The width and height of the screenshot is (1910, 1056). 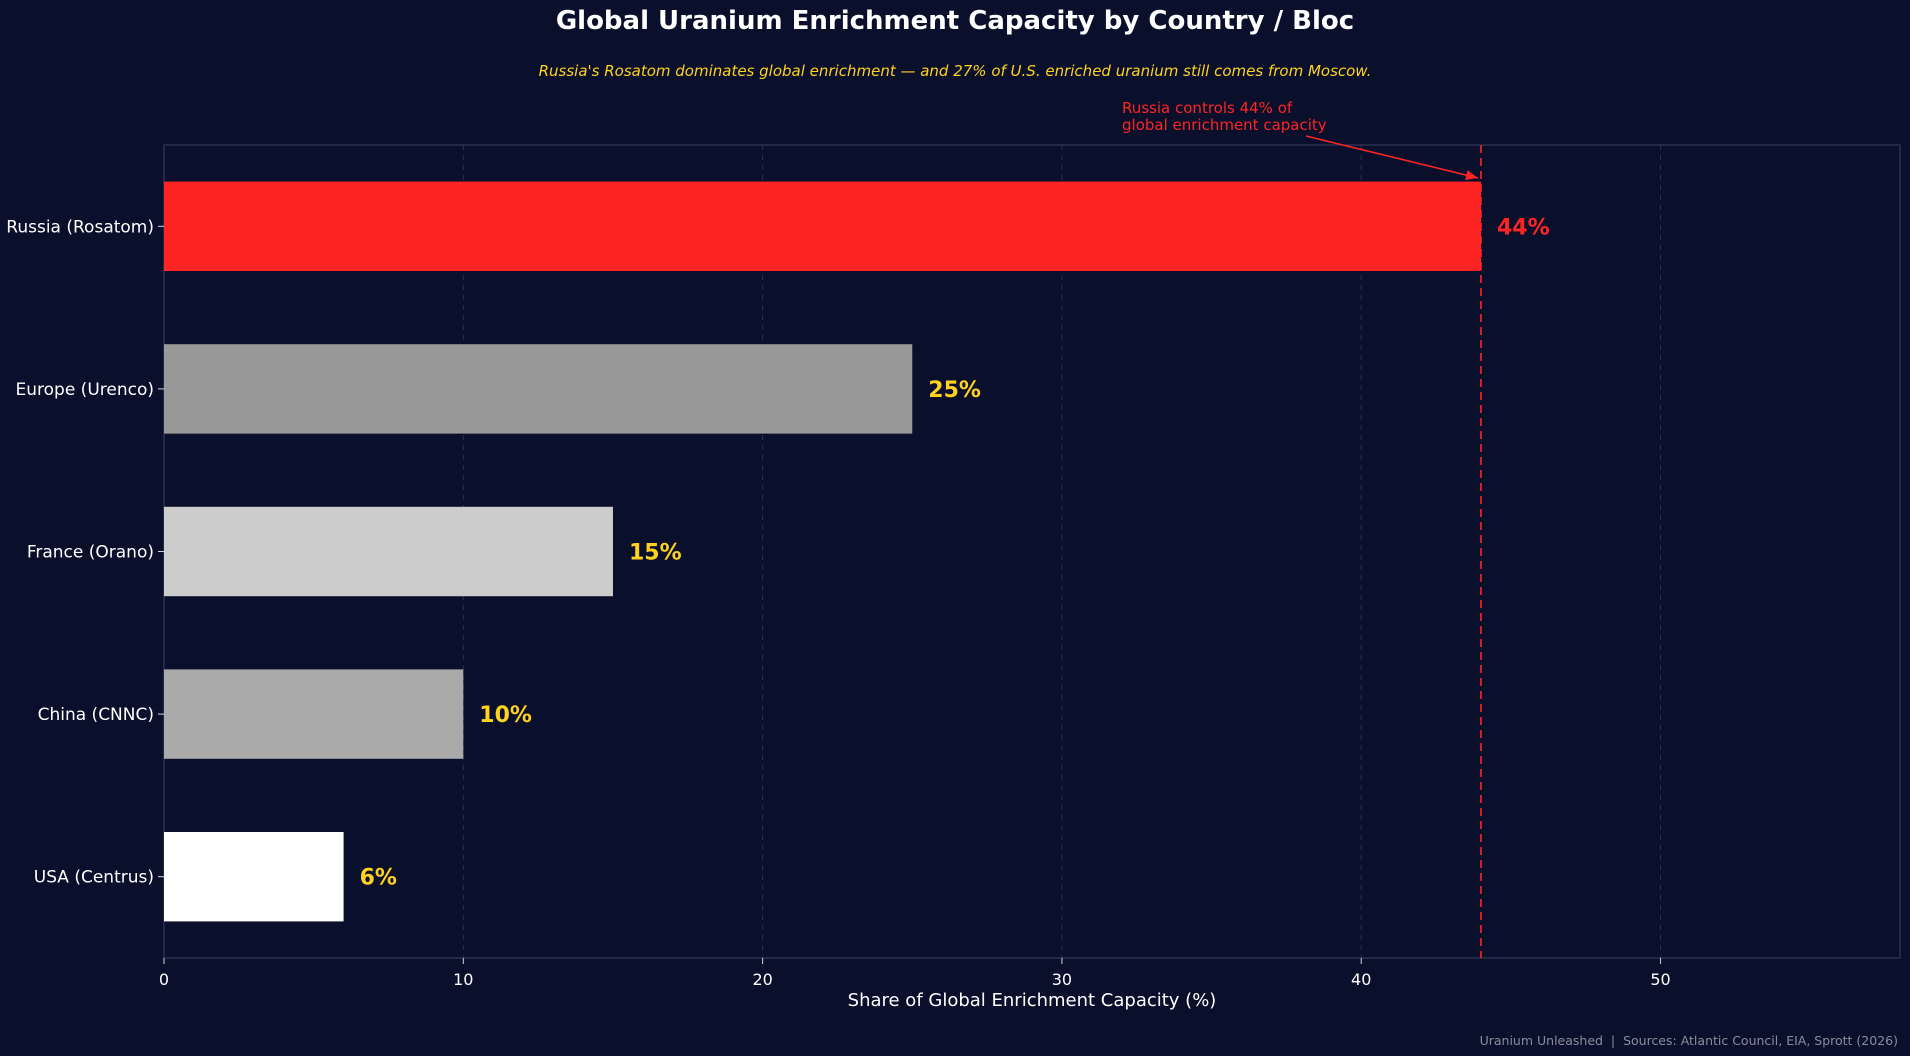 I want to click on x-tick-label: 0, so click(x=164, y=979).